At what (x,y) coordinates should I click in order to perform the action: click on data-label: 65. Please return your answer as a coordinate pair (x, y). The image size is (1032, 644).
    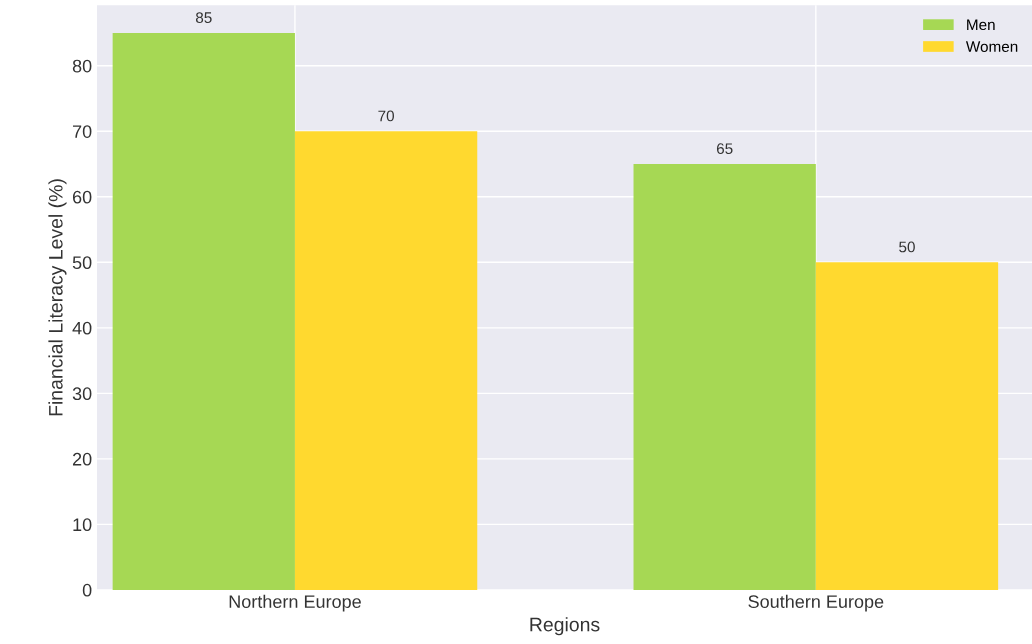
    Looking at the image, I should click on (724, 149).